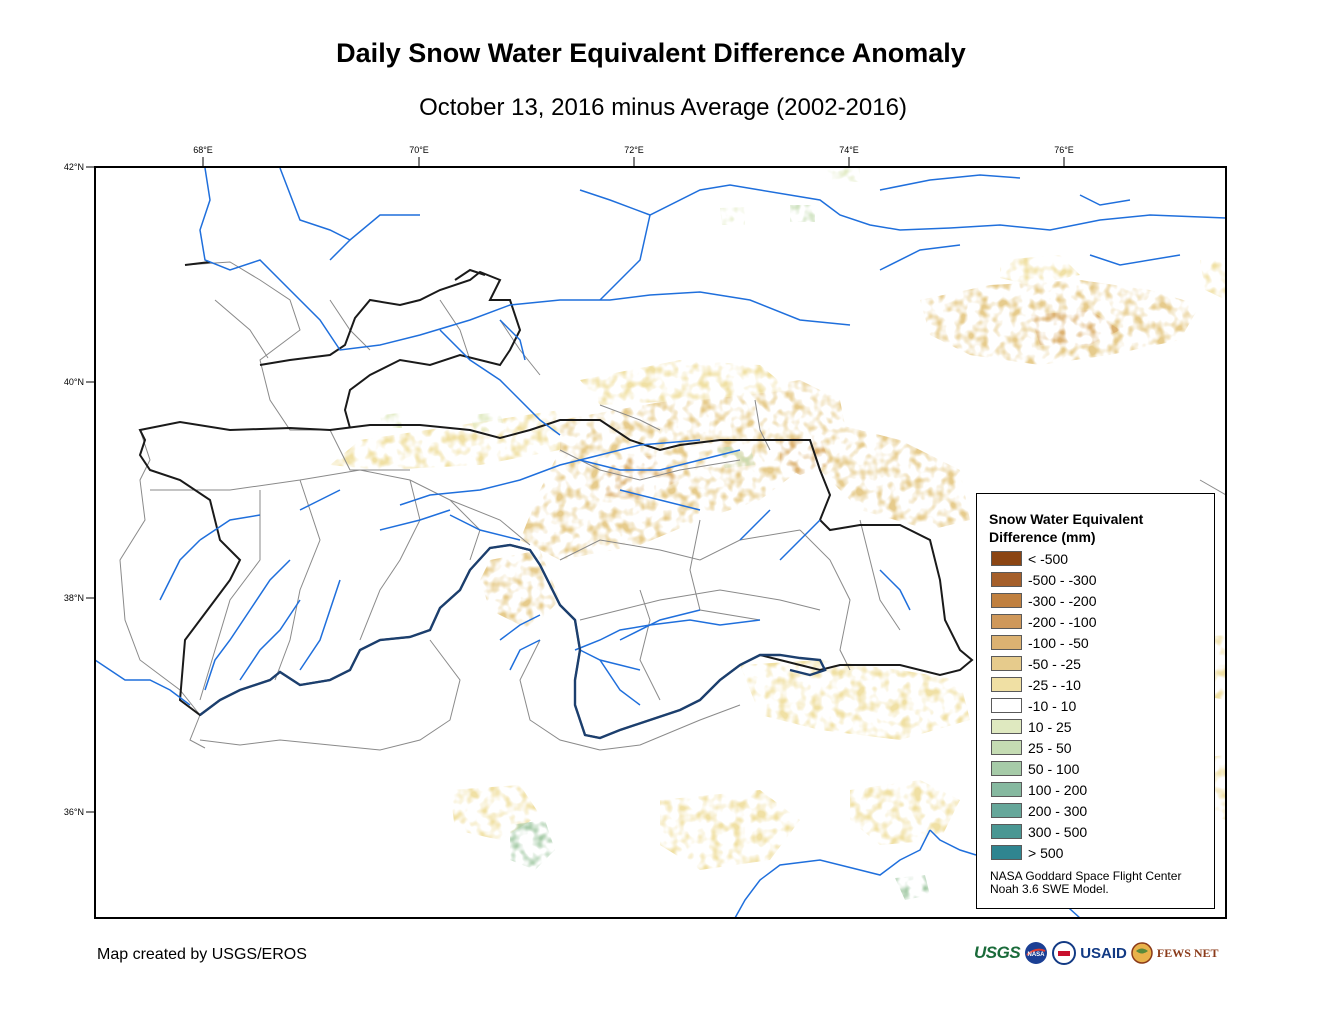 Image resolution: width=1320 pixels, height=1020 pixels. I want to click on legend-item: -100 - -50, so click(1040, 642).